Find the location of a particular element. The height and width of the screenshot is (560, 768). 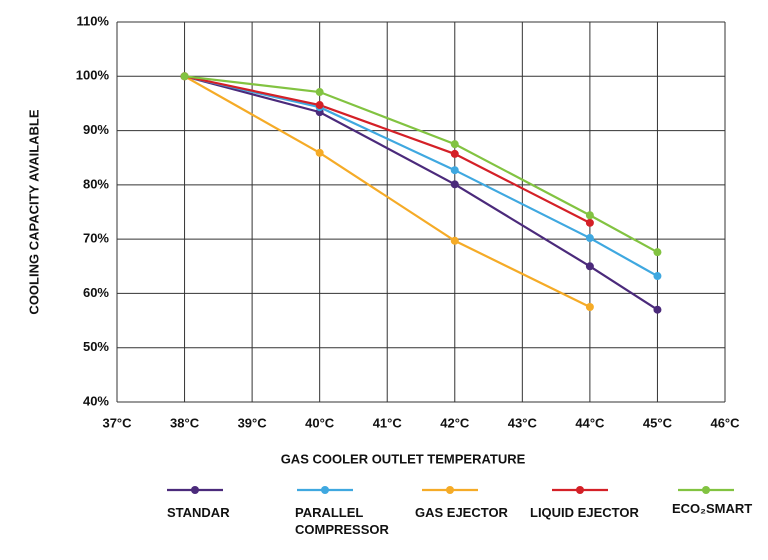

y-tick-label: 80% is located at coordinates (96, 183).